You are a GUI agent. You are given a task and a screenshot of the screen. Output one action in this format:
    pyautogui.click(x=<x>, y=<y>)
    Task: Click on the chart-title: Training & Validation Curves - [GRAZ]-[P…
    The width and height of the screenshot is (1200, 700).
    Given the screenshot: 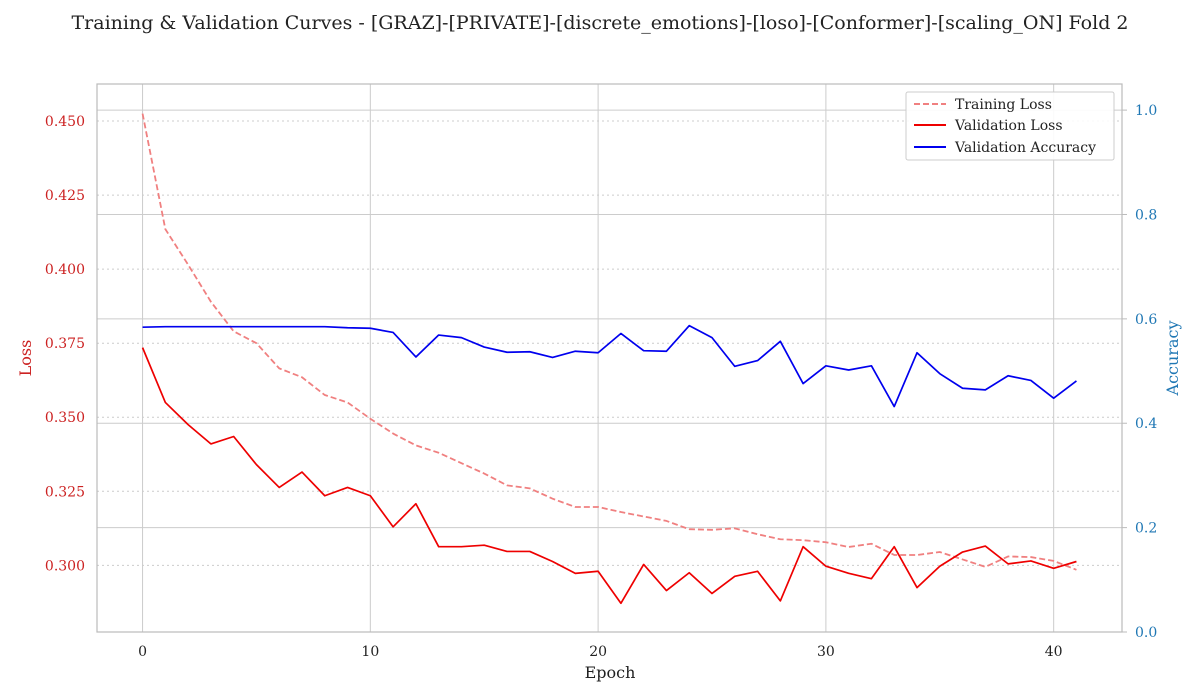 What is the action you would take?
    pyautogui.click(x=600, y=23)
    